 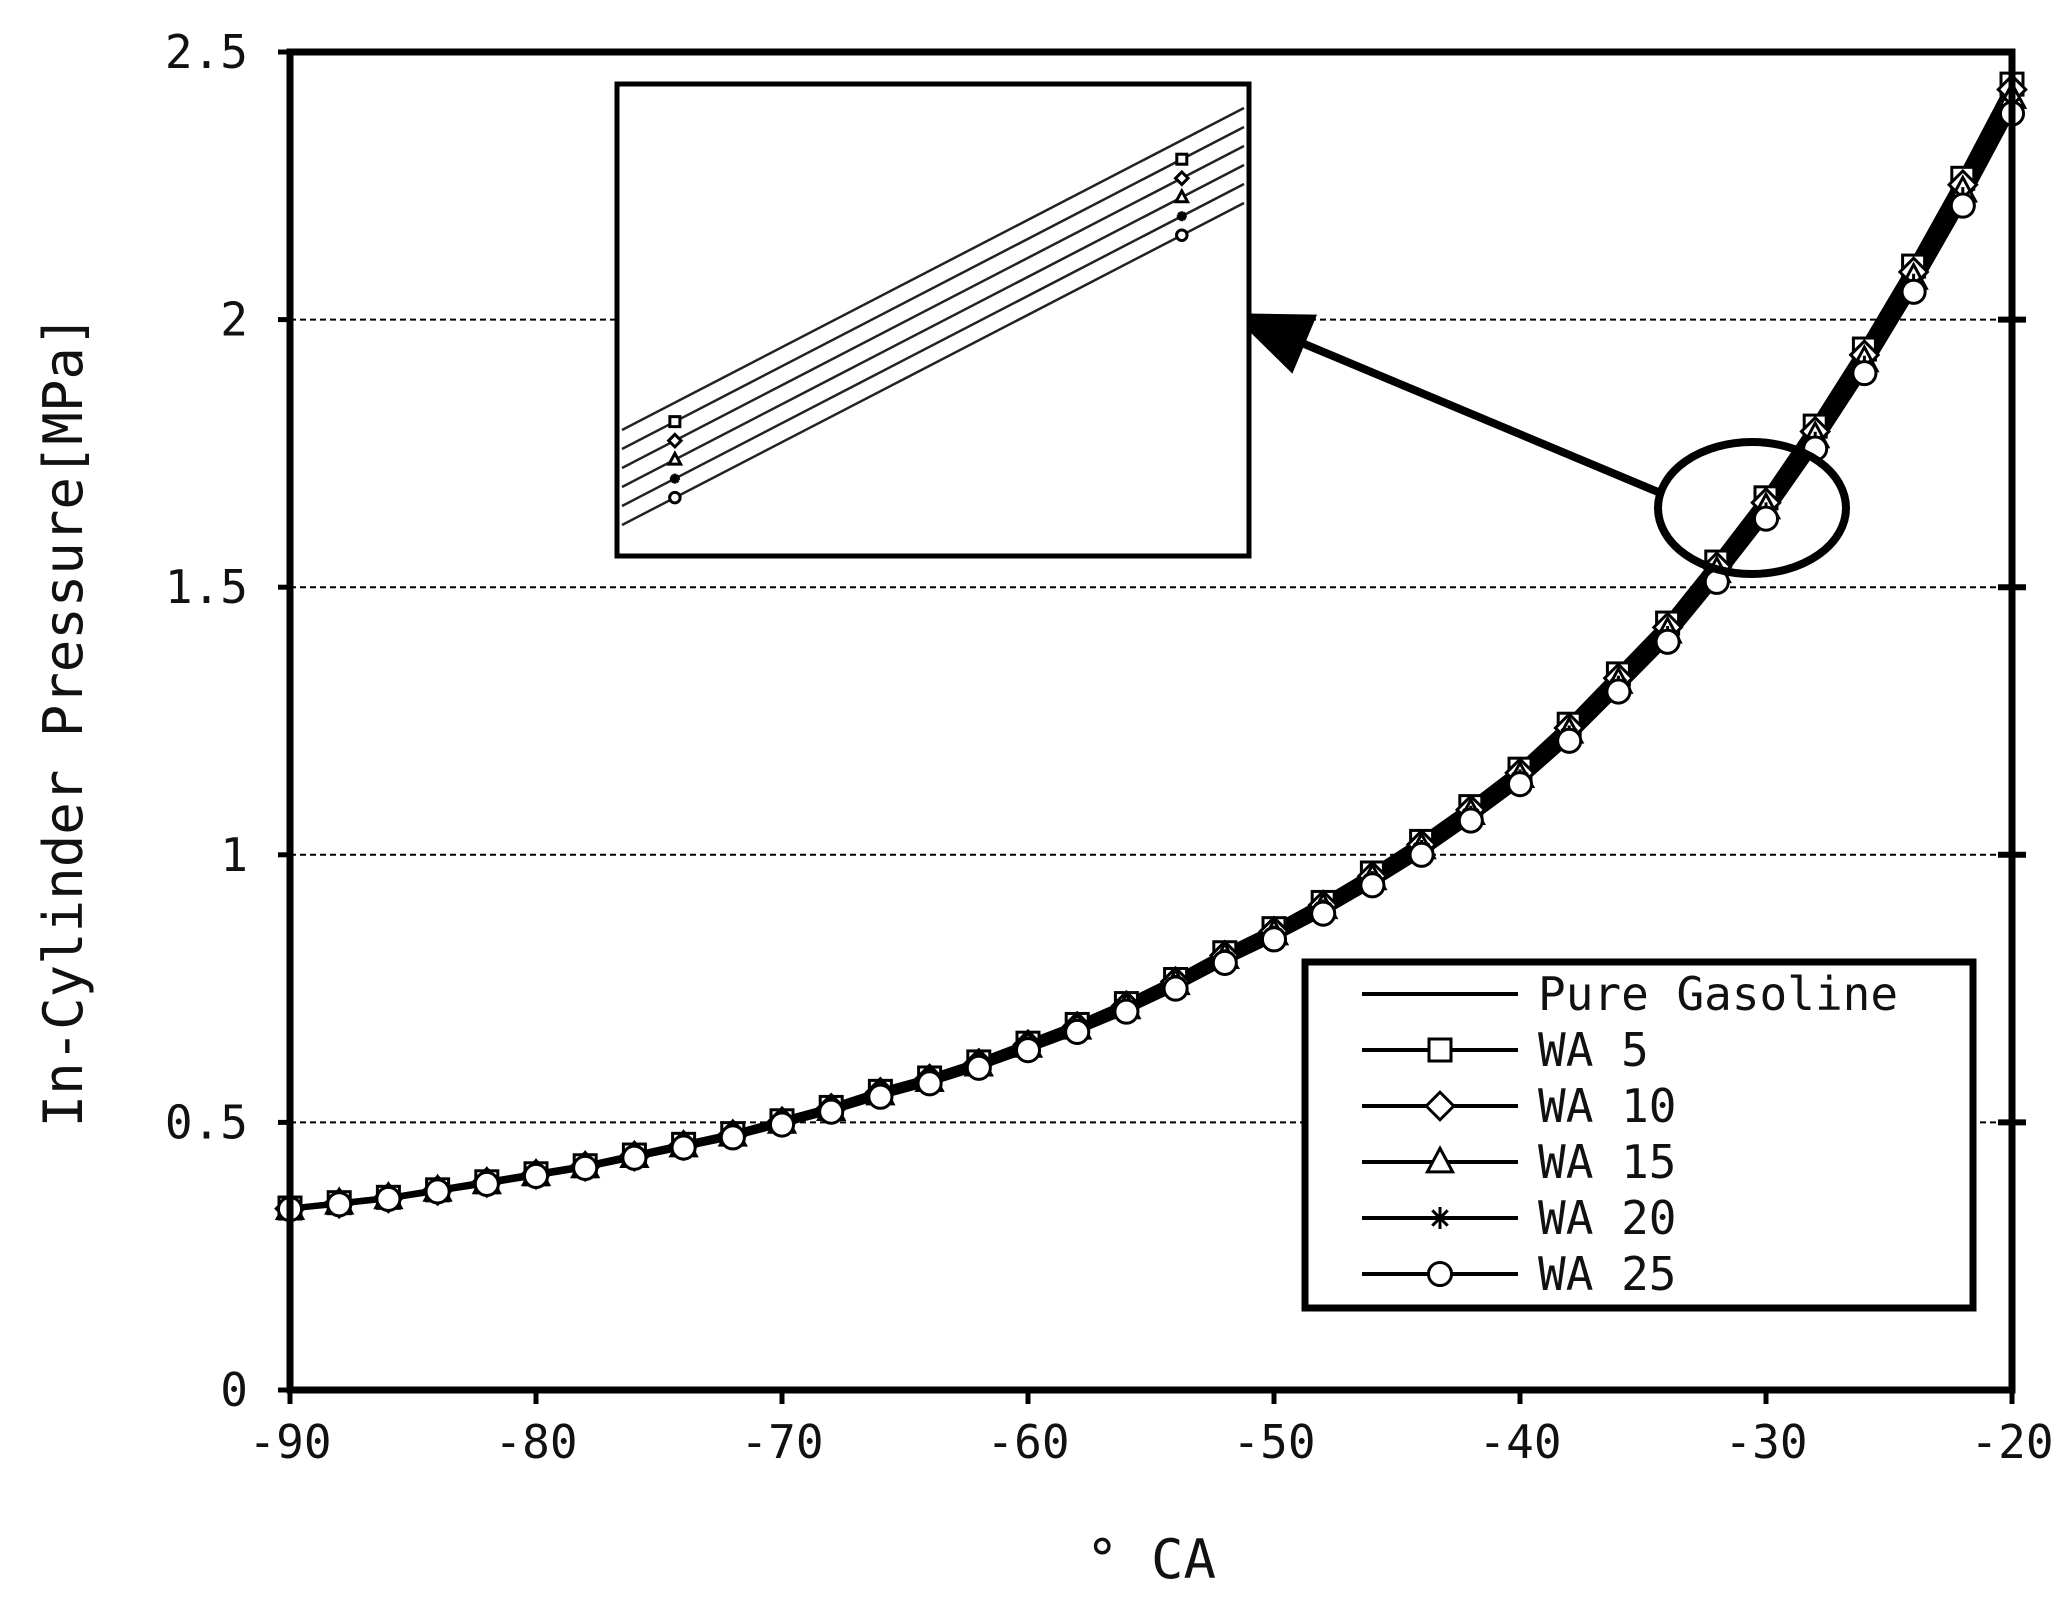 I want to click on x-tick-label-1: -80, so click(x=535, y=1442).